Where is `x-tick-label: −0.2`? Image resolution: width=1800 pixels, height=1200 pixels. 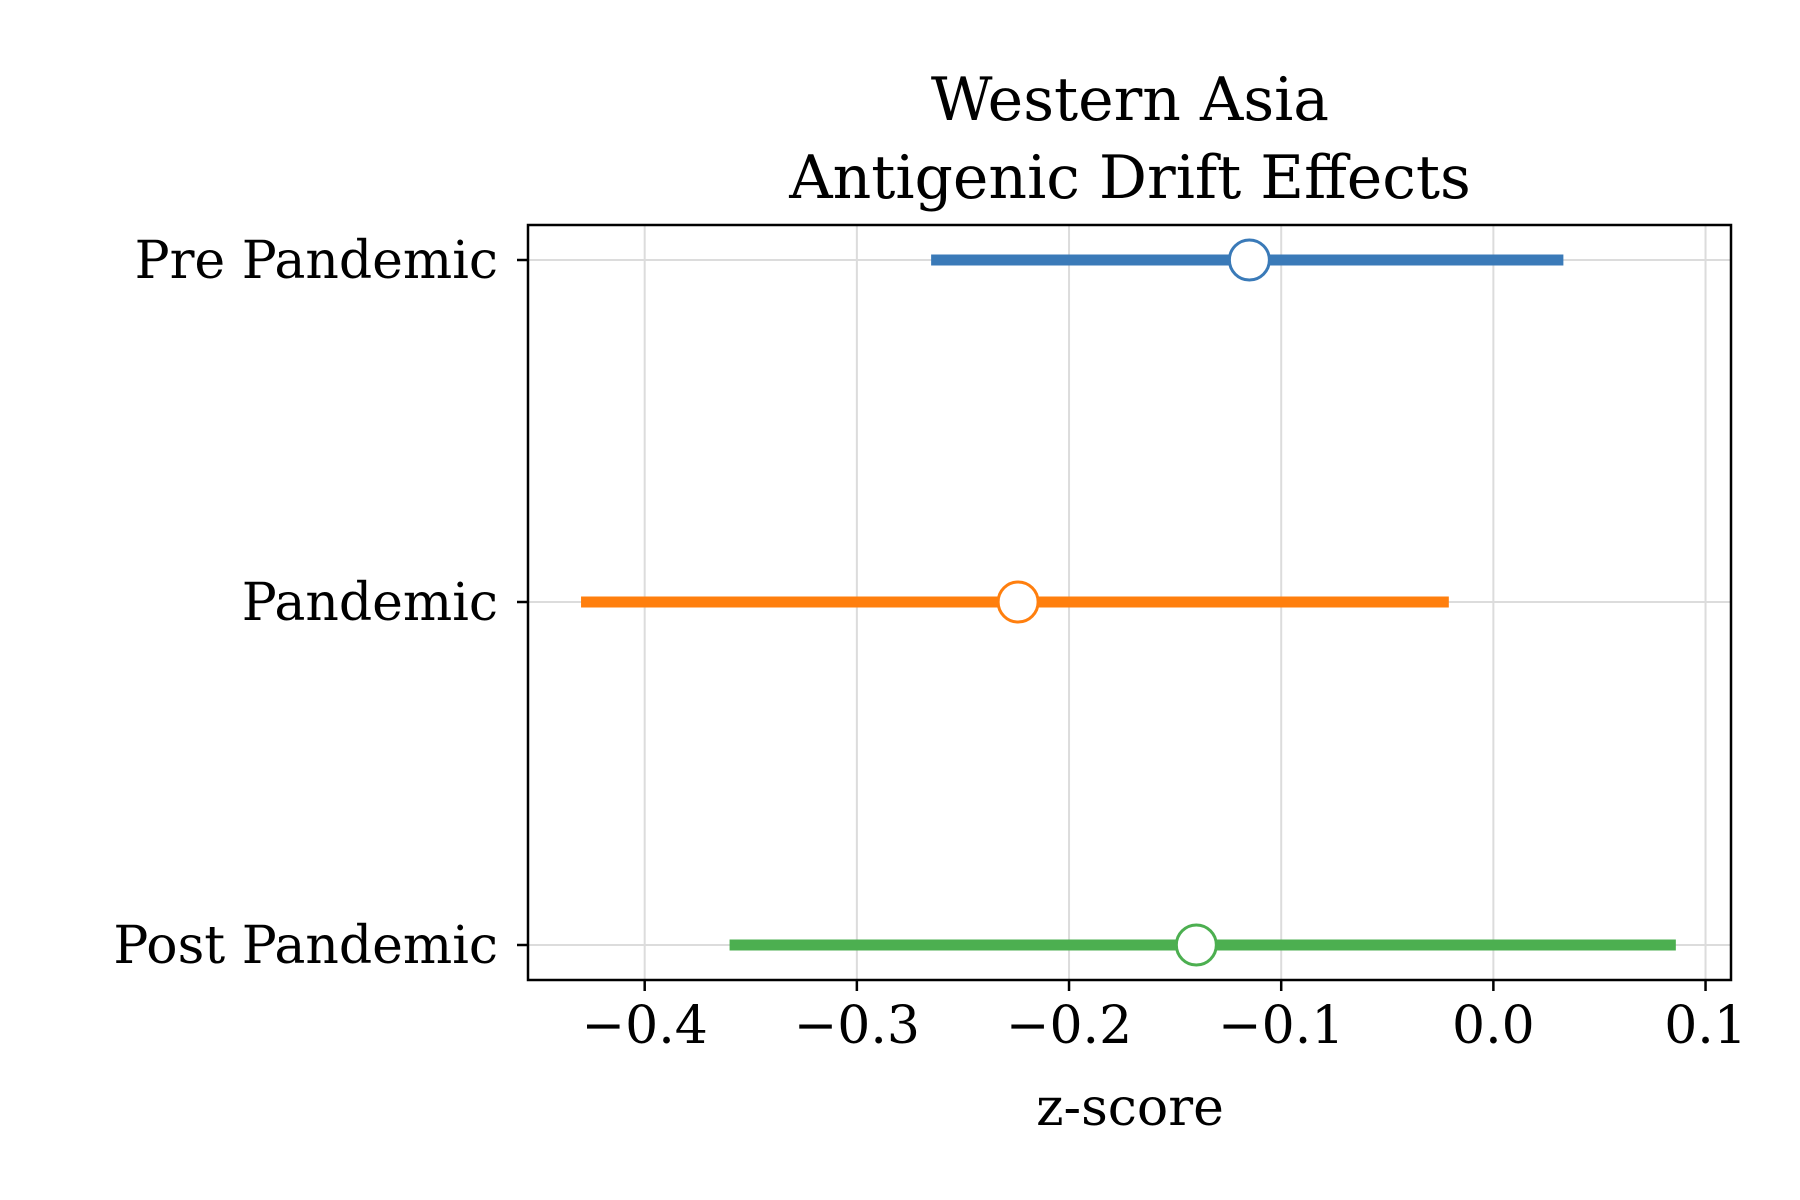
x-tick-label: −0.2 is located at coordinates (1069, 1026).